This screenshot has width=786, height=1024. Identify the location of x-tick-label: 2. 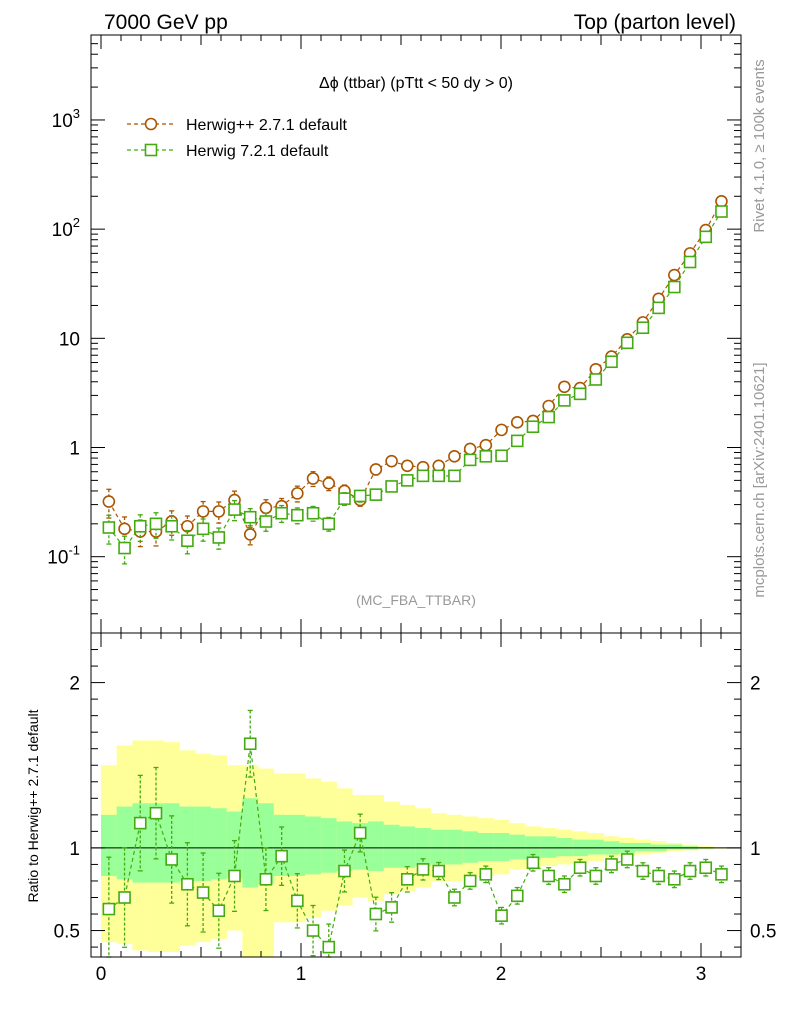
(501, 974).